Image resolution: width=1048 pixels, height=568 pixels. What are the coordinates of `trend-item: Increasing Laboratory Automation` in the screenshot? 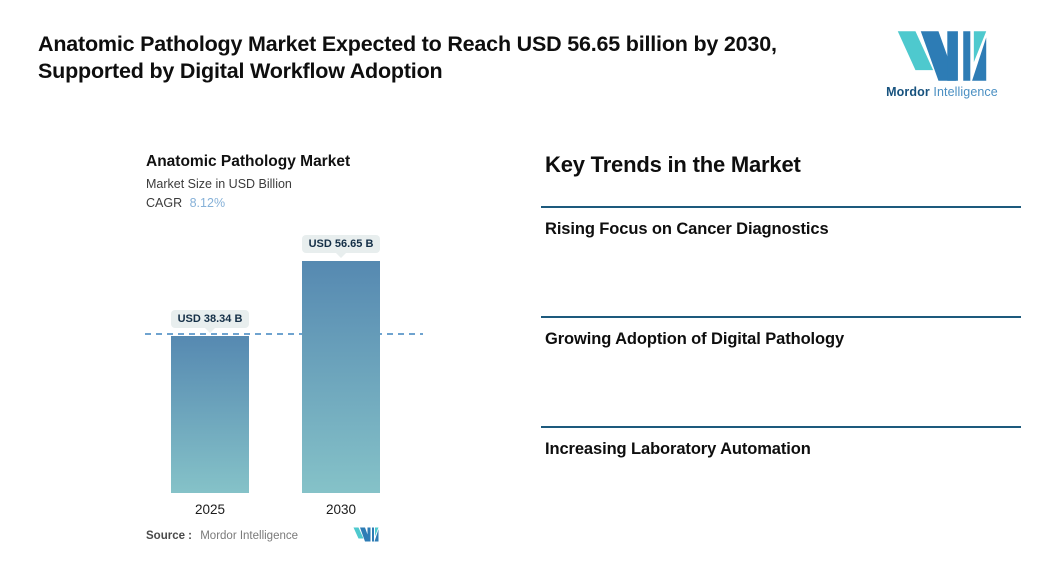 It's located at (781, 442).